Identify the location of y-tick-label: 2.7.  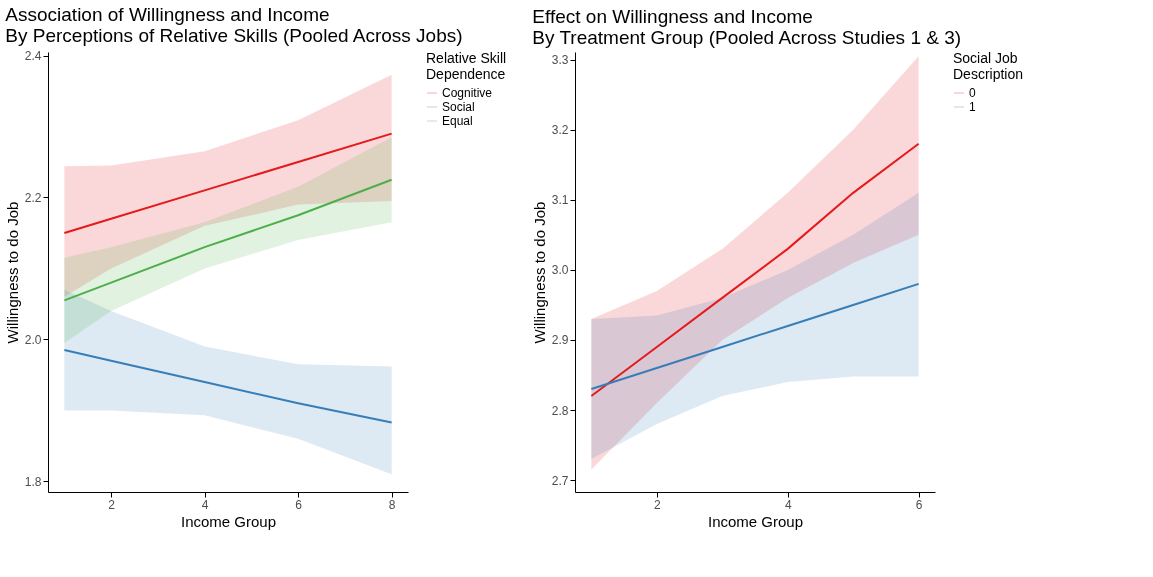
(560, 480).